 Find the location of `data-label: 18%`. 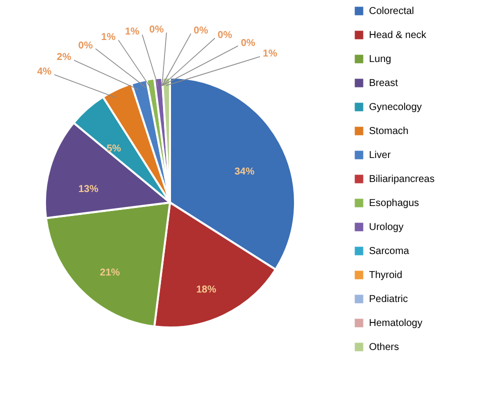

data-label: 18% is located at coordinates (206, 290).